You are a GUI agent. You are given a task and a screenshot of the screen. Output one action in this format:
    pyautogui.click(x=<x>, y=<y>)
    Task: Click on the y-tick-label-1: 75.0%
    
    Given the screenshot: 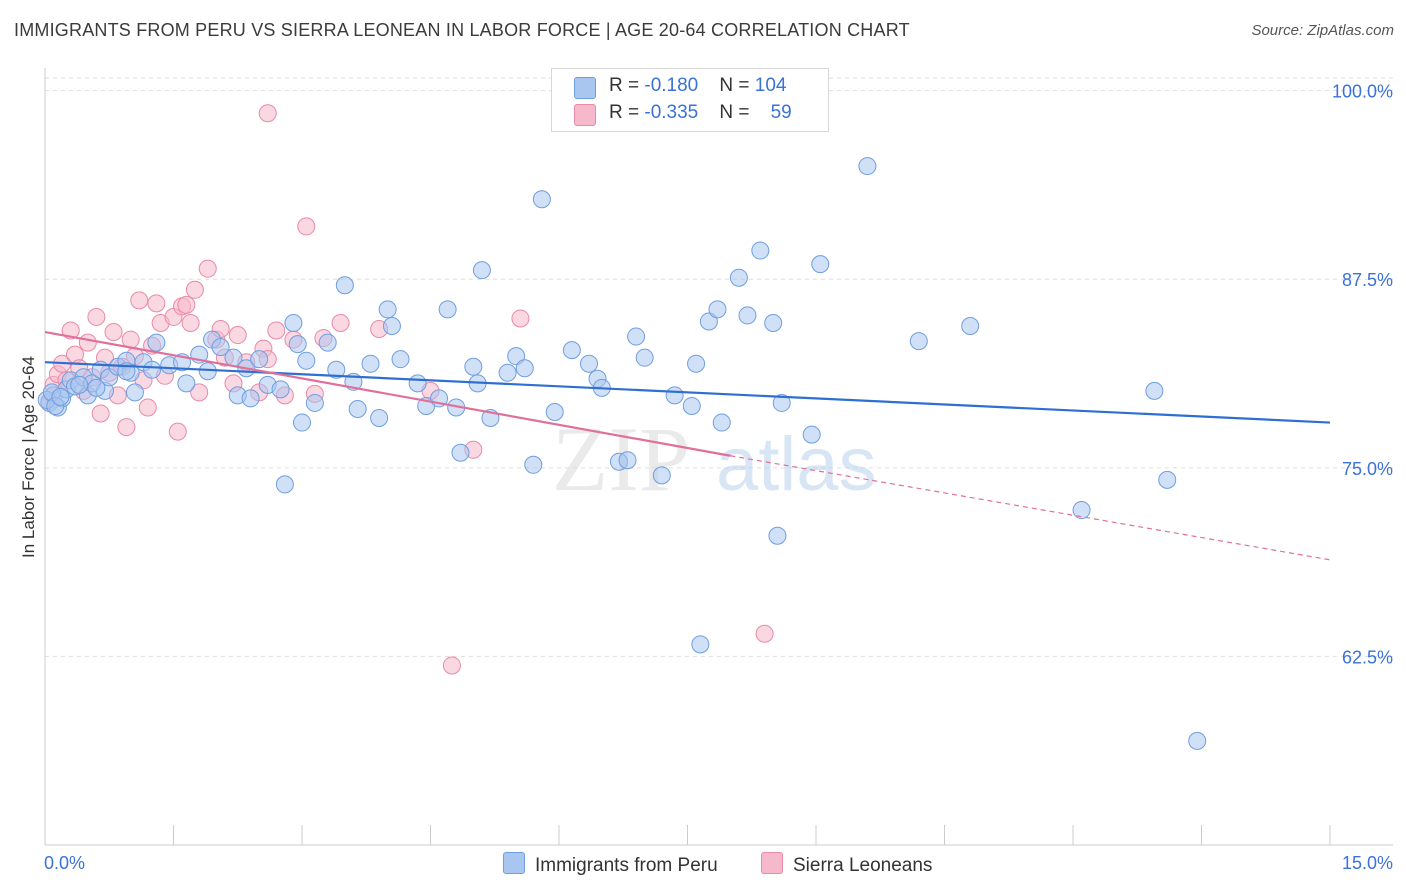 What is the action you would take?
    pyautogui.click(x=1367, y=469)
    